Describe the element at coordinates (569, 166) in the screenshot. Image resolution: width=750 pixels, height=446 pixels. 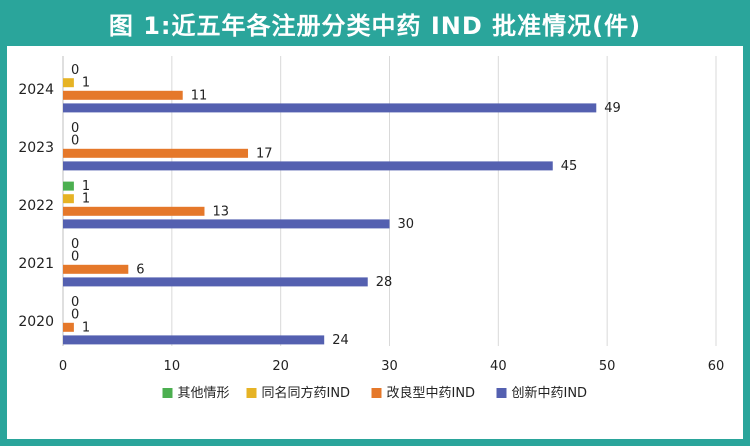
I see `data-label: 45` at that location.